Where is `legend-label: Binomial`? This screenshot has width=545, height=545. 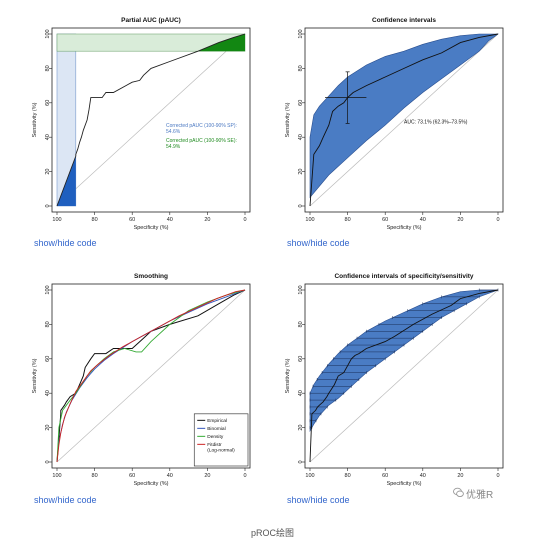
legend-label: Binomial is located at coordinates (216, 429).